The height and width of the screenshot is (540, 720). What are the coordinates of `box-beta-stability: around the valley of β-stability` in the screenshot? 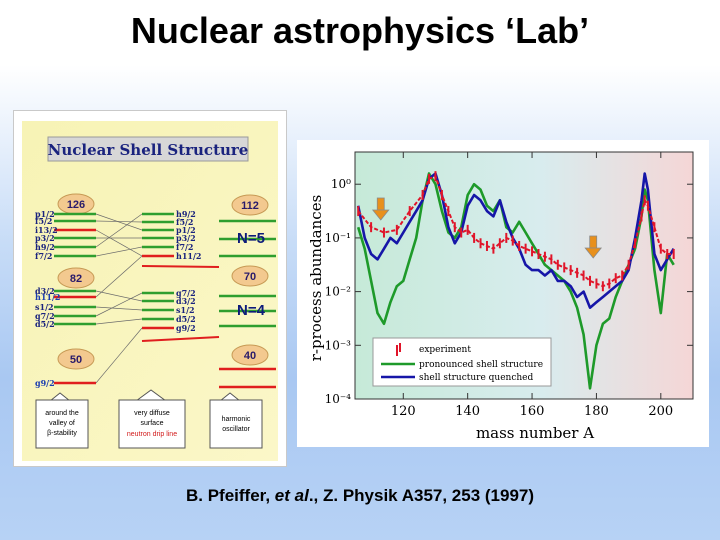 It's located at (62, 420).